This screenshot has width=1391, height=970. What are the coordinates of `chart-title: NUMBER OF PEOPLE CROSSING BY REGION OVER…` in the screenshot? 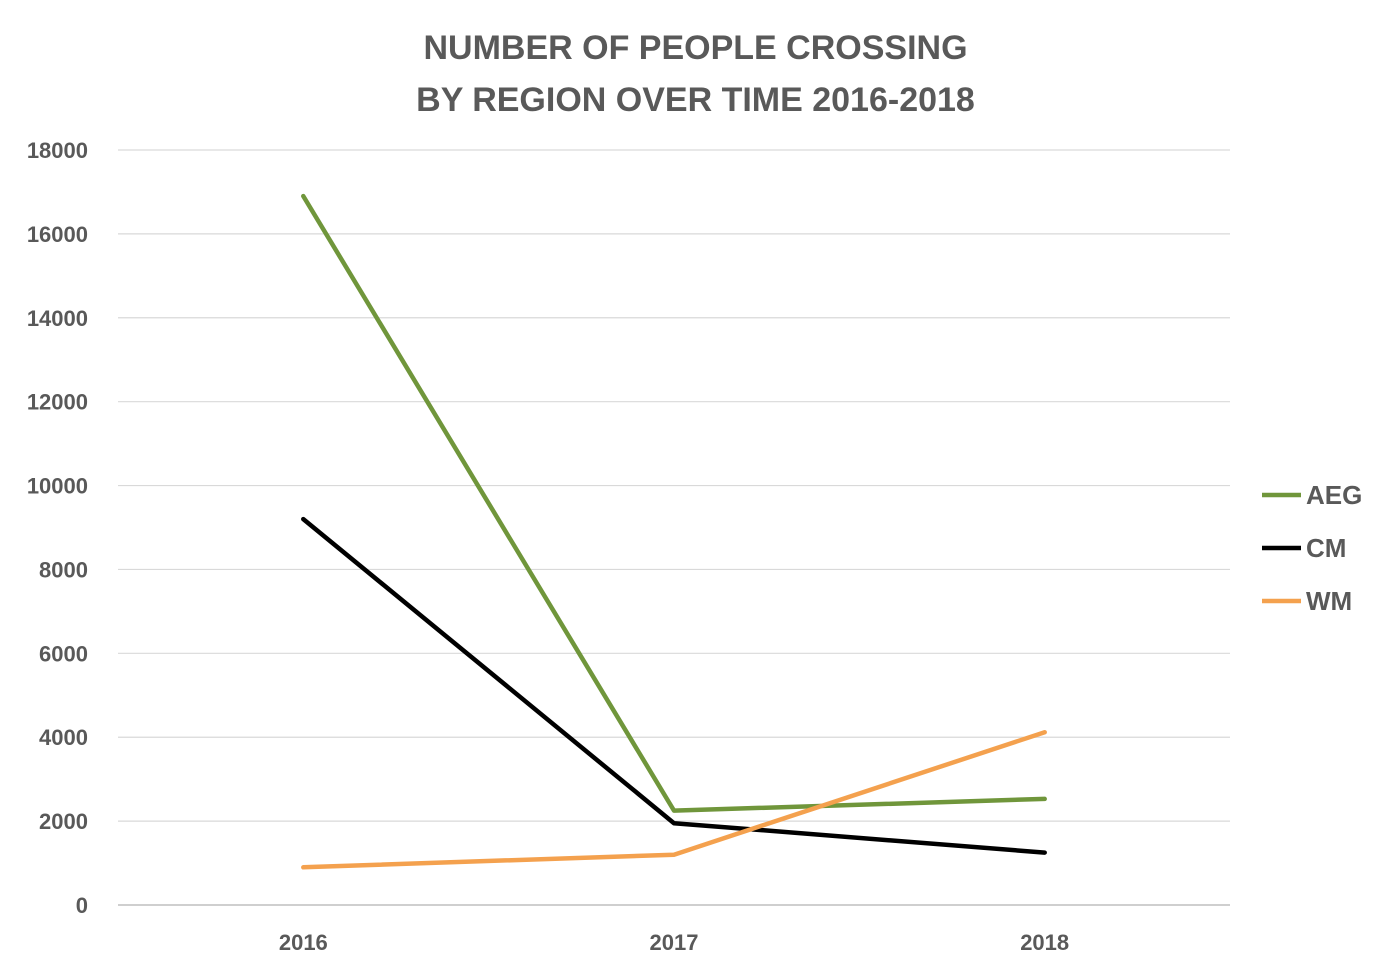 It's located at (695, 74).